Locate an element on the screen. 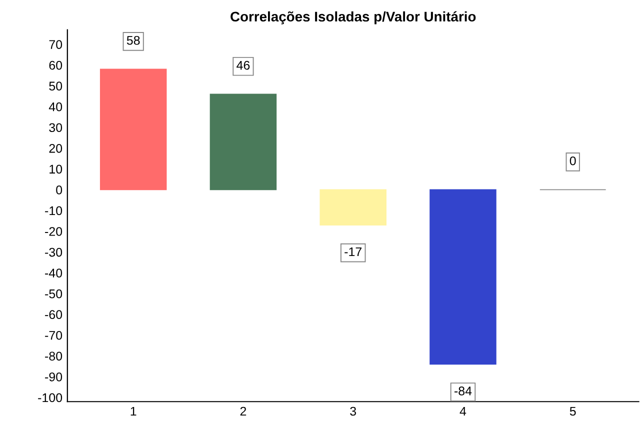 This screenshot has height=425, width=642. x-tick-label: 1 is located at coordinates (133, 411).